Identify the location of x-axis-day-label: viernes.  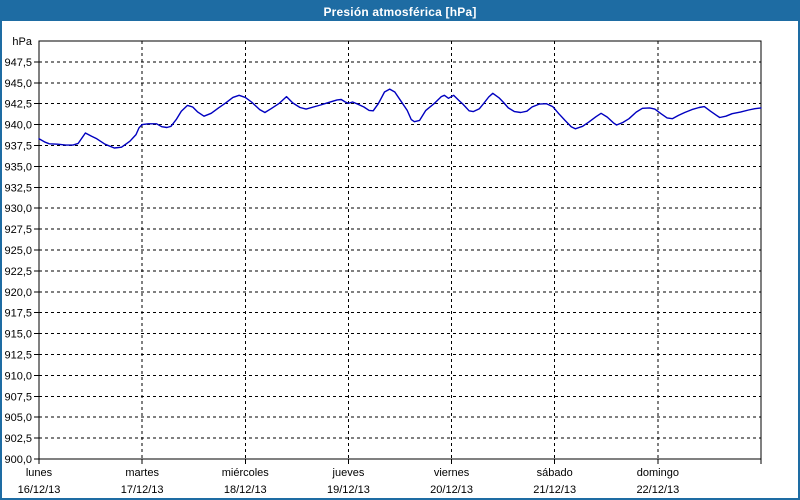
(452, 473).